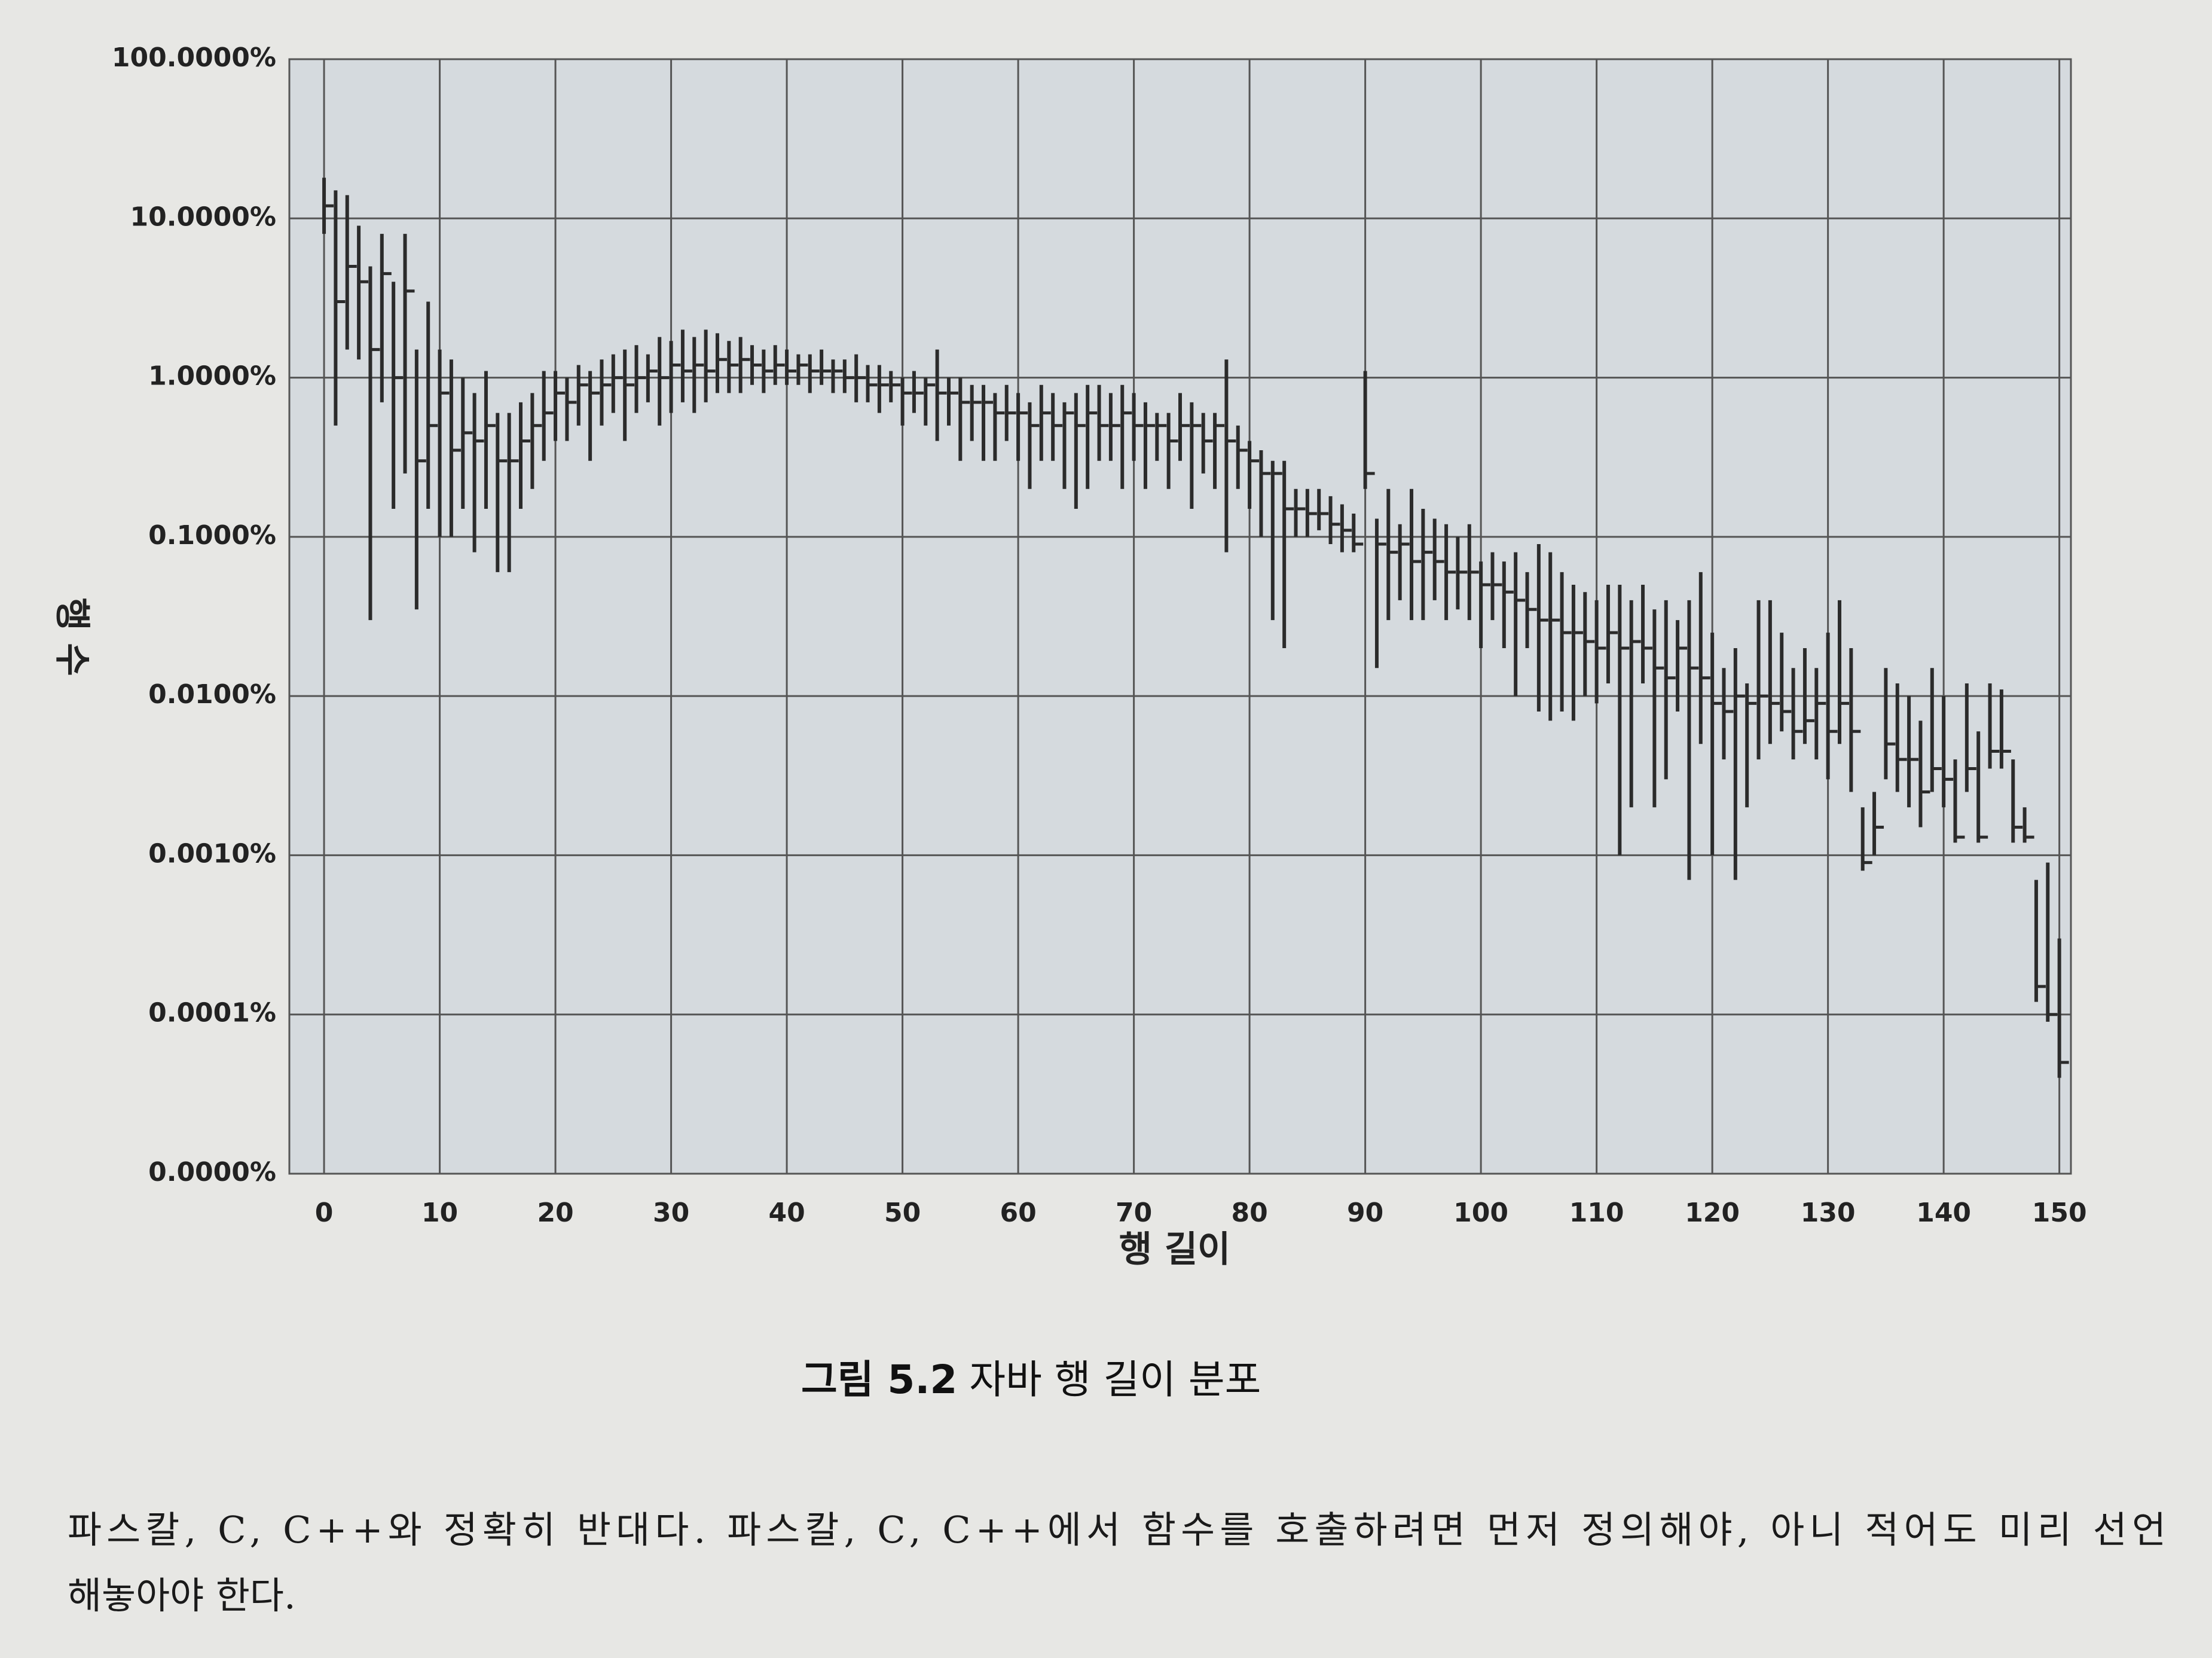 This screenshot has width=2212, height=1658. I want to click on x-tick-label: 20, so click(555, 1213).